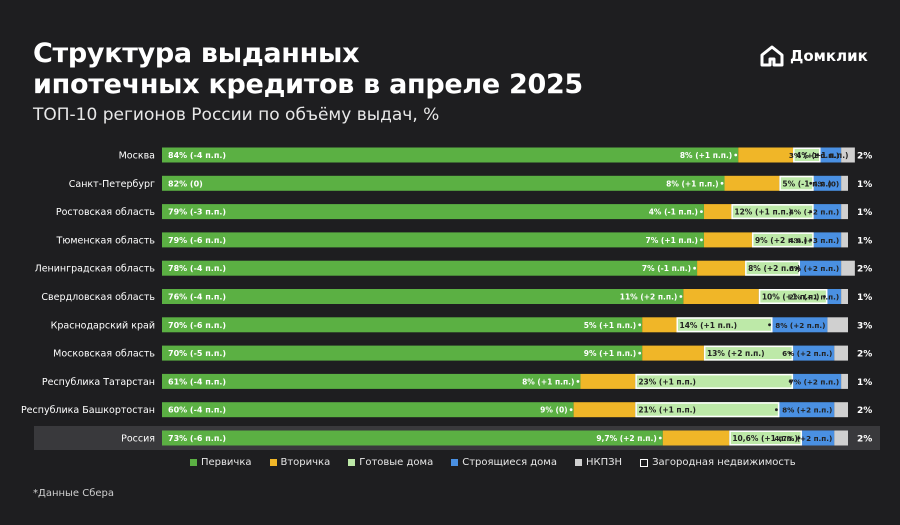 Image resolution: width=900 pixels, height=525 pixels. What do you see at coordinates (197, 325) in the screenshot?
I see `bar-label-primary: 70% (-6 п.п.)` at bounding box center [197, 325].